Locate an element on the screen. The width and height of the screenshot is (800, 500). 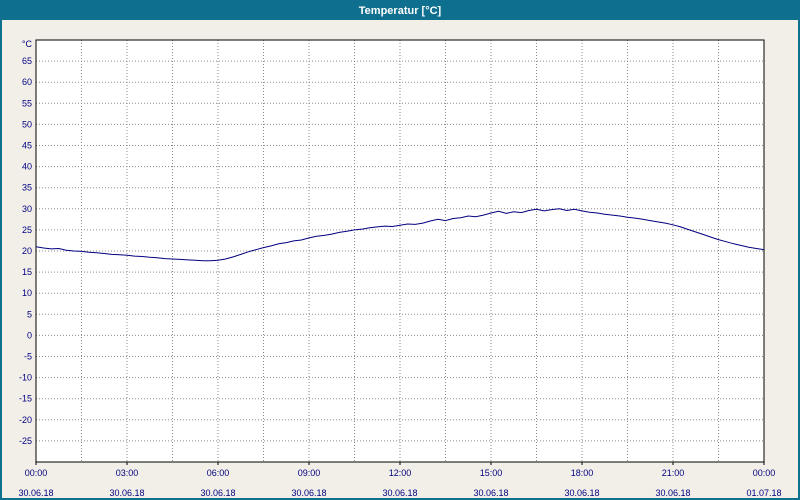
x-tick-time: 15:00 is located at coordinates (491, 473).